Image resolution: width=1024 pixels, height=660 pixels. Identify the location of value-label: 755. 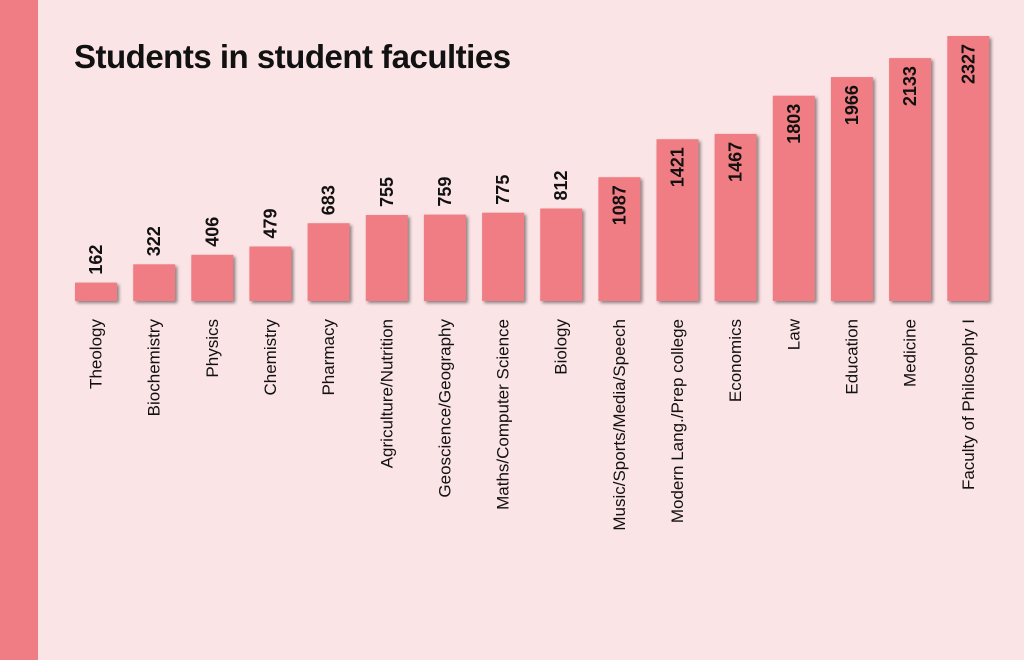
(387, 192).